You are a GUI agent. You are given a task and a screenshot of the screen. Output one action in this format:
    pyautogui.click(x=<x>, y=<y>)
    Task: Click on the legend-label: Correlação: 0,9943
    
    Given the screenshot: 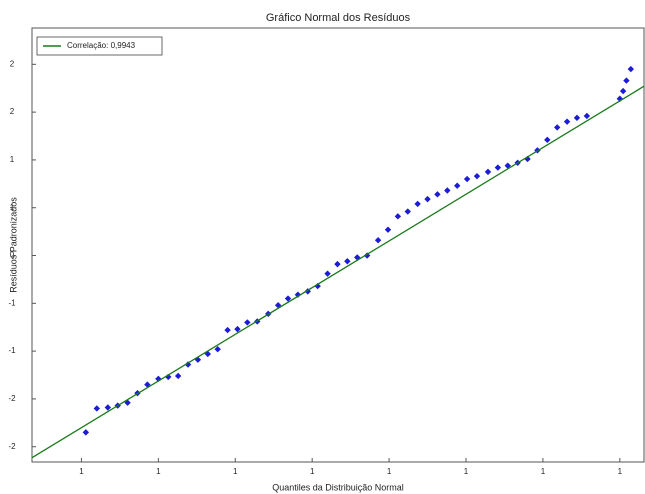 What is the action you would take?
    pyautogui.click(x=101, y=45)
    